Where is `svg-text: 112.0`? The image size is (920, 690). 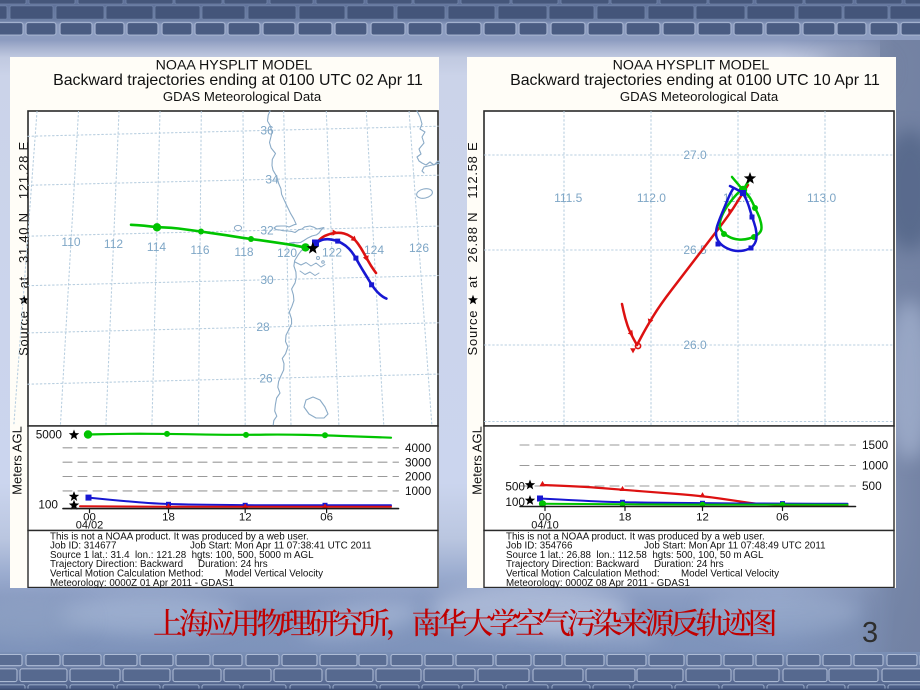 svg-text: 112.0 is located at coordinates (651, 198).